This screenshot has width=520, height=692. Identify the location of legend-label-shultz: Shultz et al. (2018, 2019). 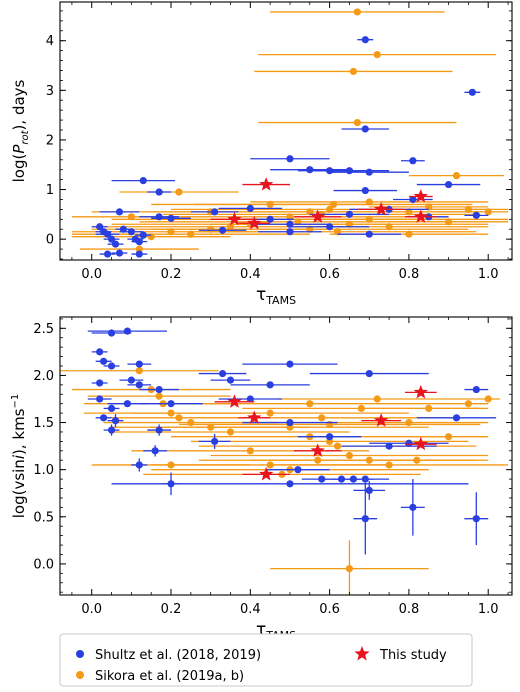
(178, 655).